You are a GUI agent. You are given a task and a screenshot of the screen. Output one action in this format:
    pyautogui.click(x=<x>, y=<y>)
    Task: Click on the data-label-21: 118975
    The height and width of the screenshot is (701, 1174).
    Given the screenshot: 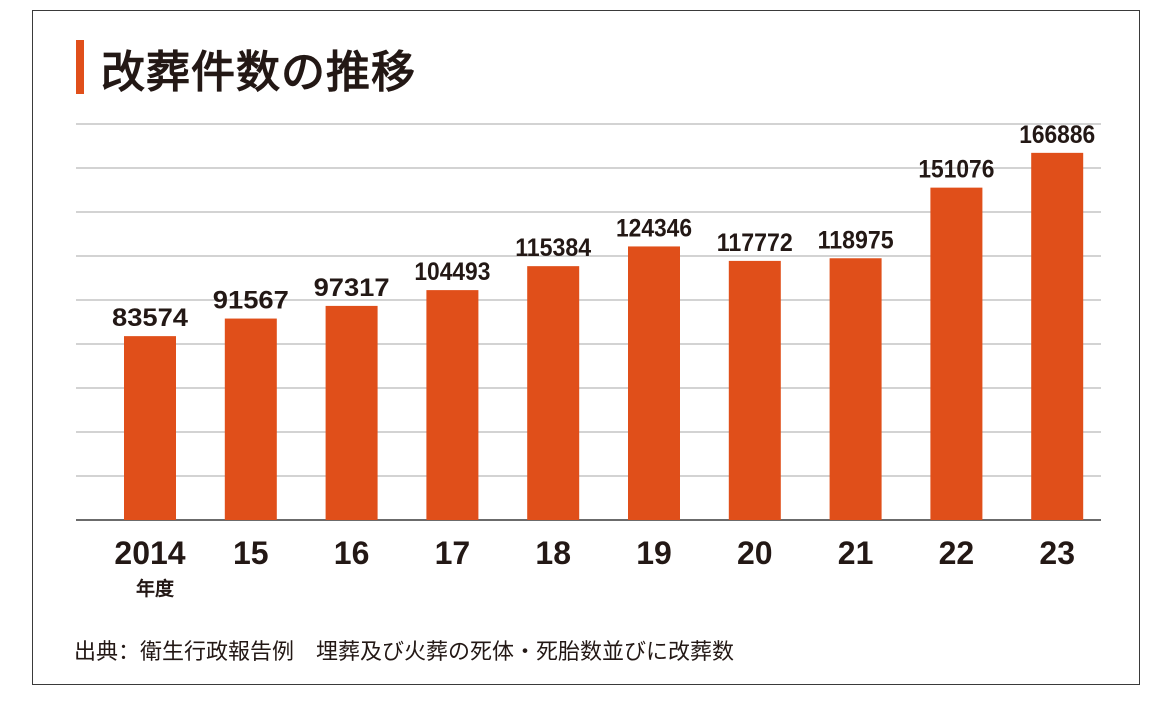 What is the action you would take?
    pyautogui.click(x=856, y=240)
    